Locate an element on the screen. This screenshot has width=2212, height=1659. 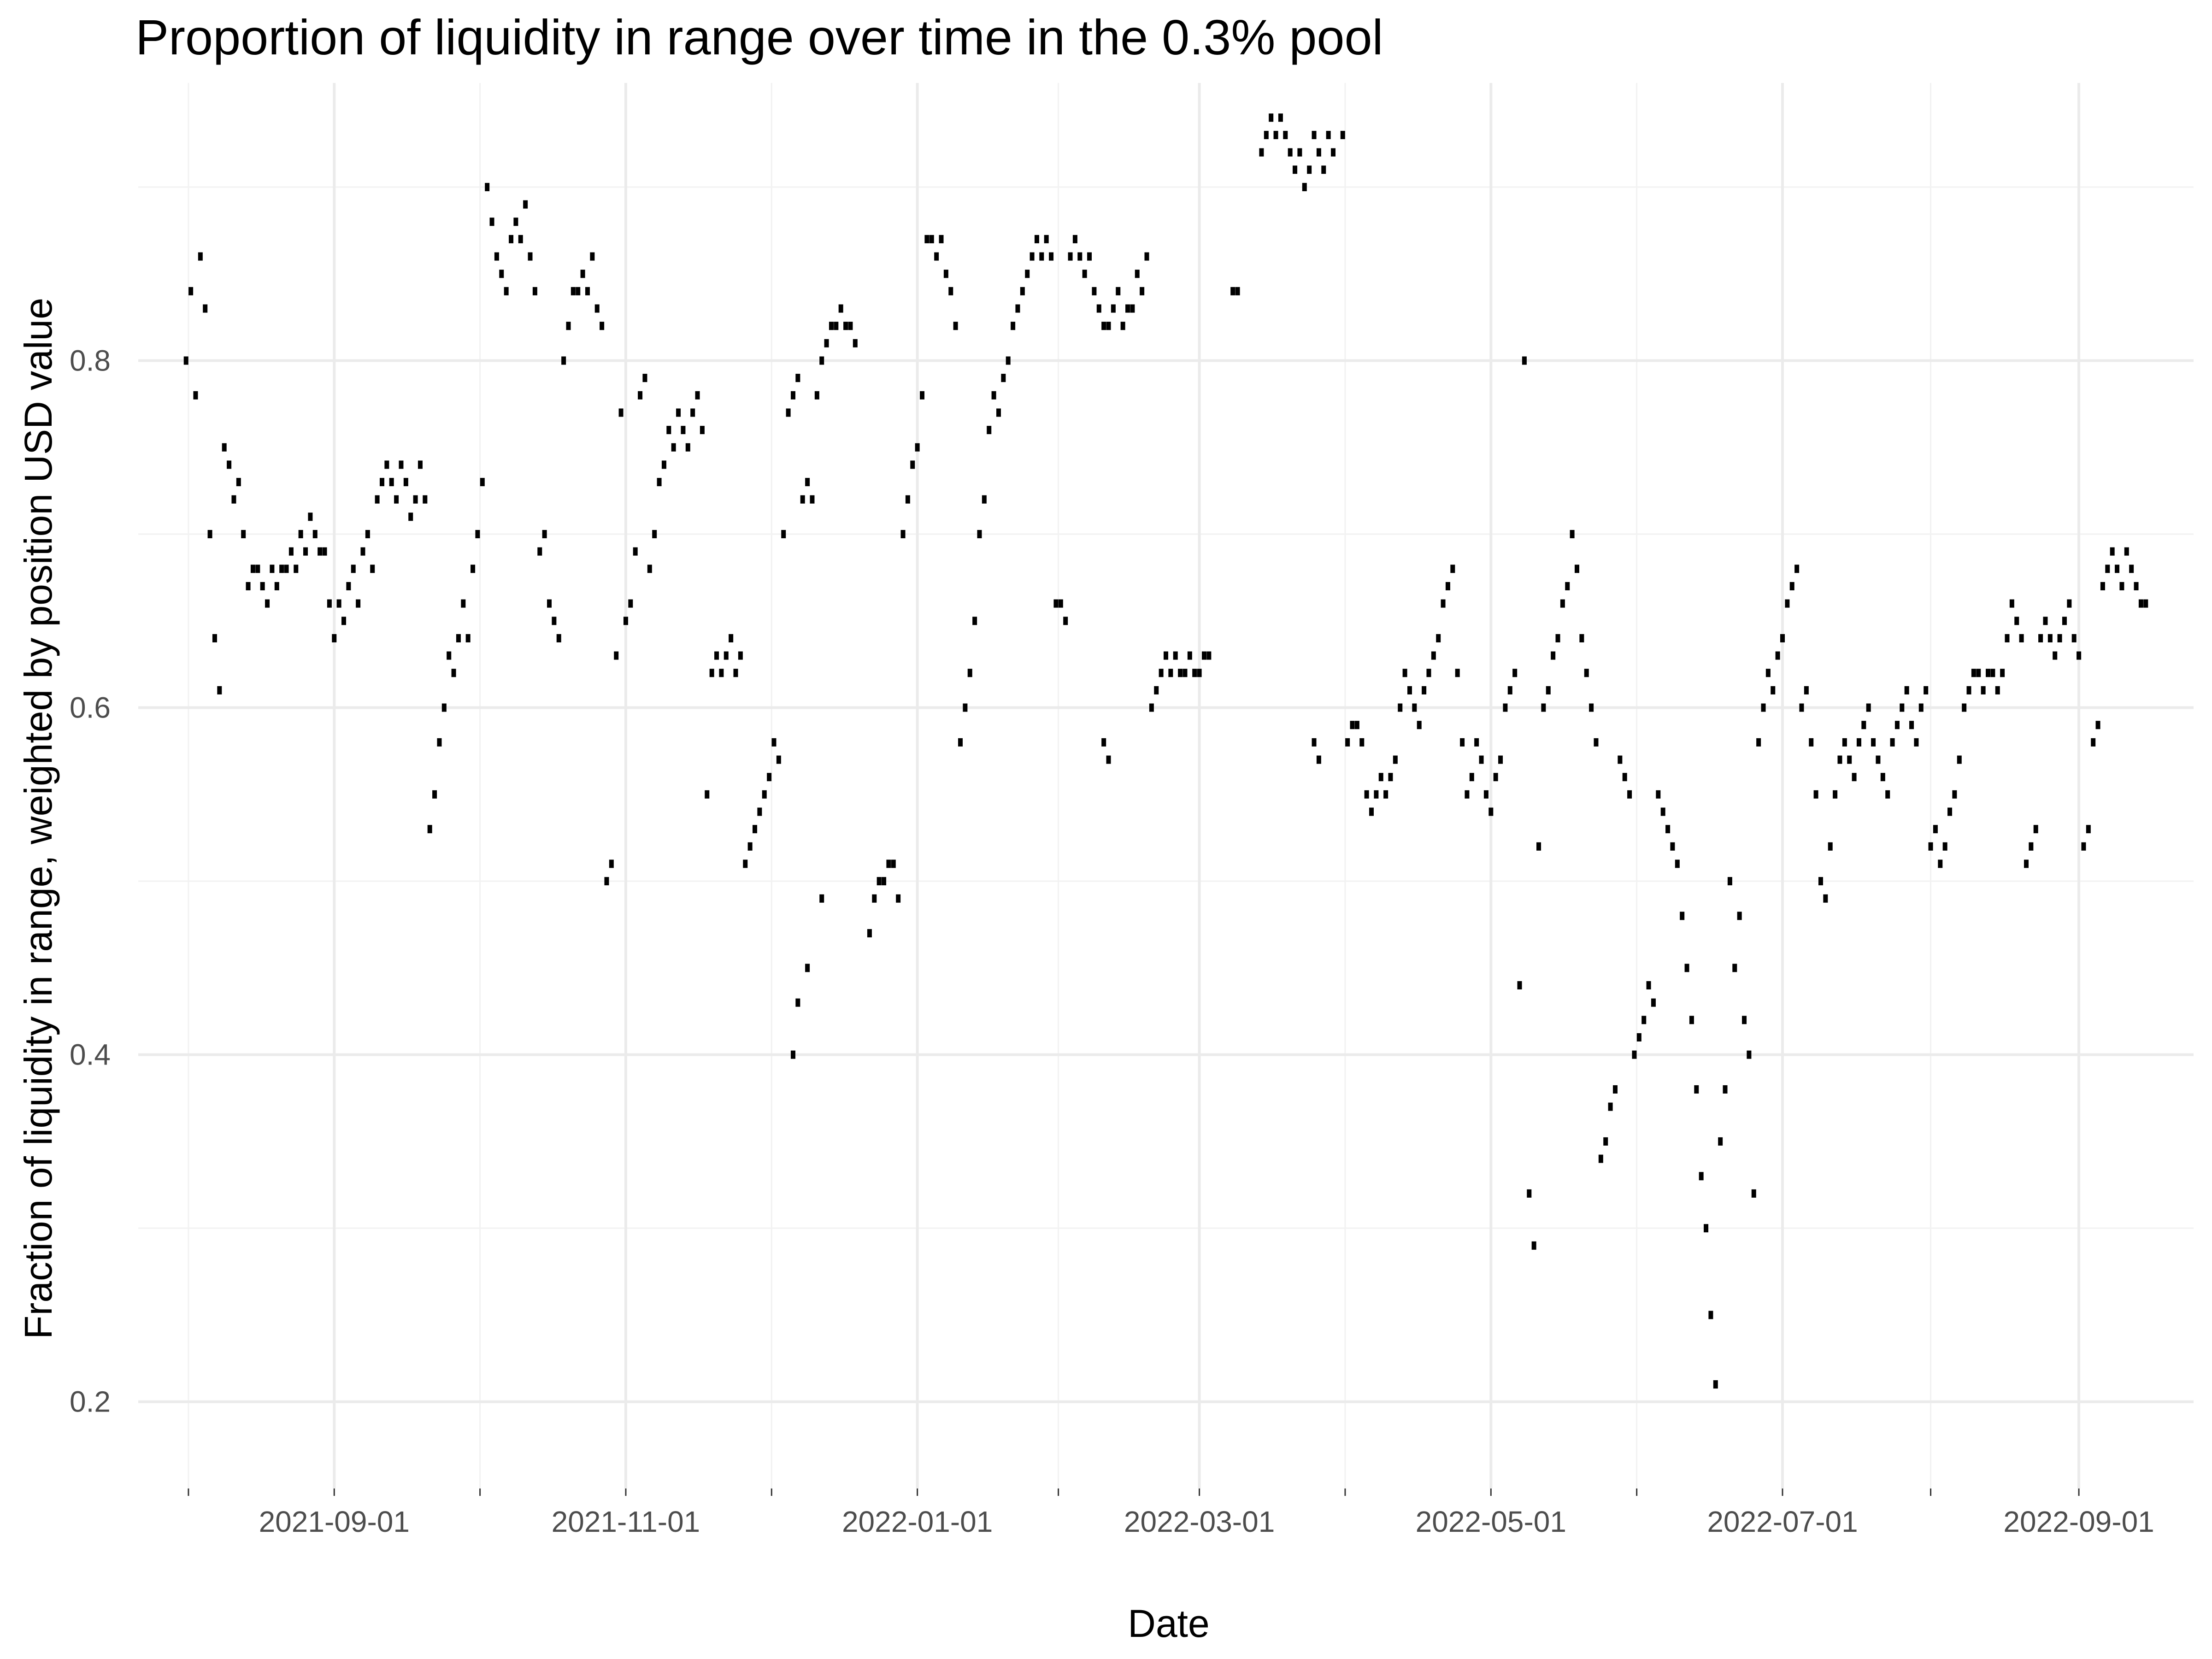
x-tick-label: 2022-07-01 is located at coordinates (1782, 1521).